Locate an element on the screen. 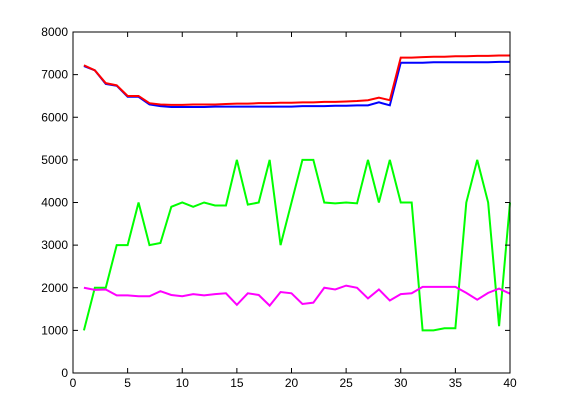 This screenshot has height=420, width=561. y-tick-label: 8000 is located at coordinates (54, 32).